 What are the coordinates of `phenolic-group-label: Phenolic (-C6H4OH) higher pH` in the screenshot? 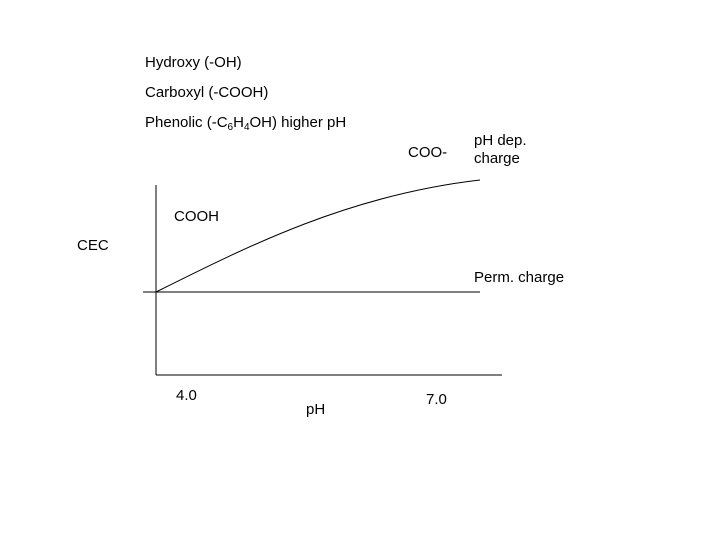 It's located at (246, 123).